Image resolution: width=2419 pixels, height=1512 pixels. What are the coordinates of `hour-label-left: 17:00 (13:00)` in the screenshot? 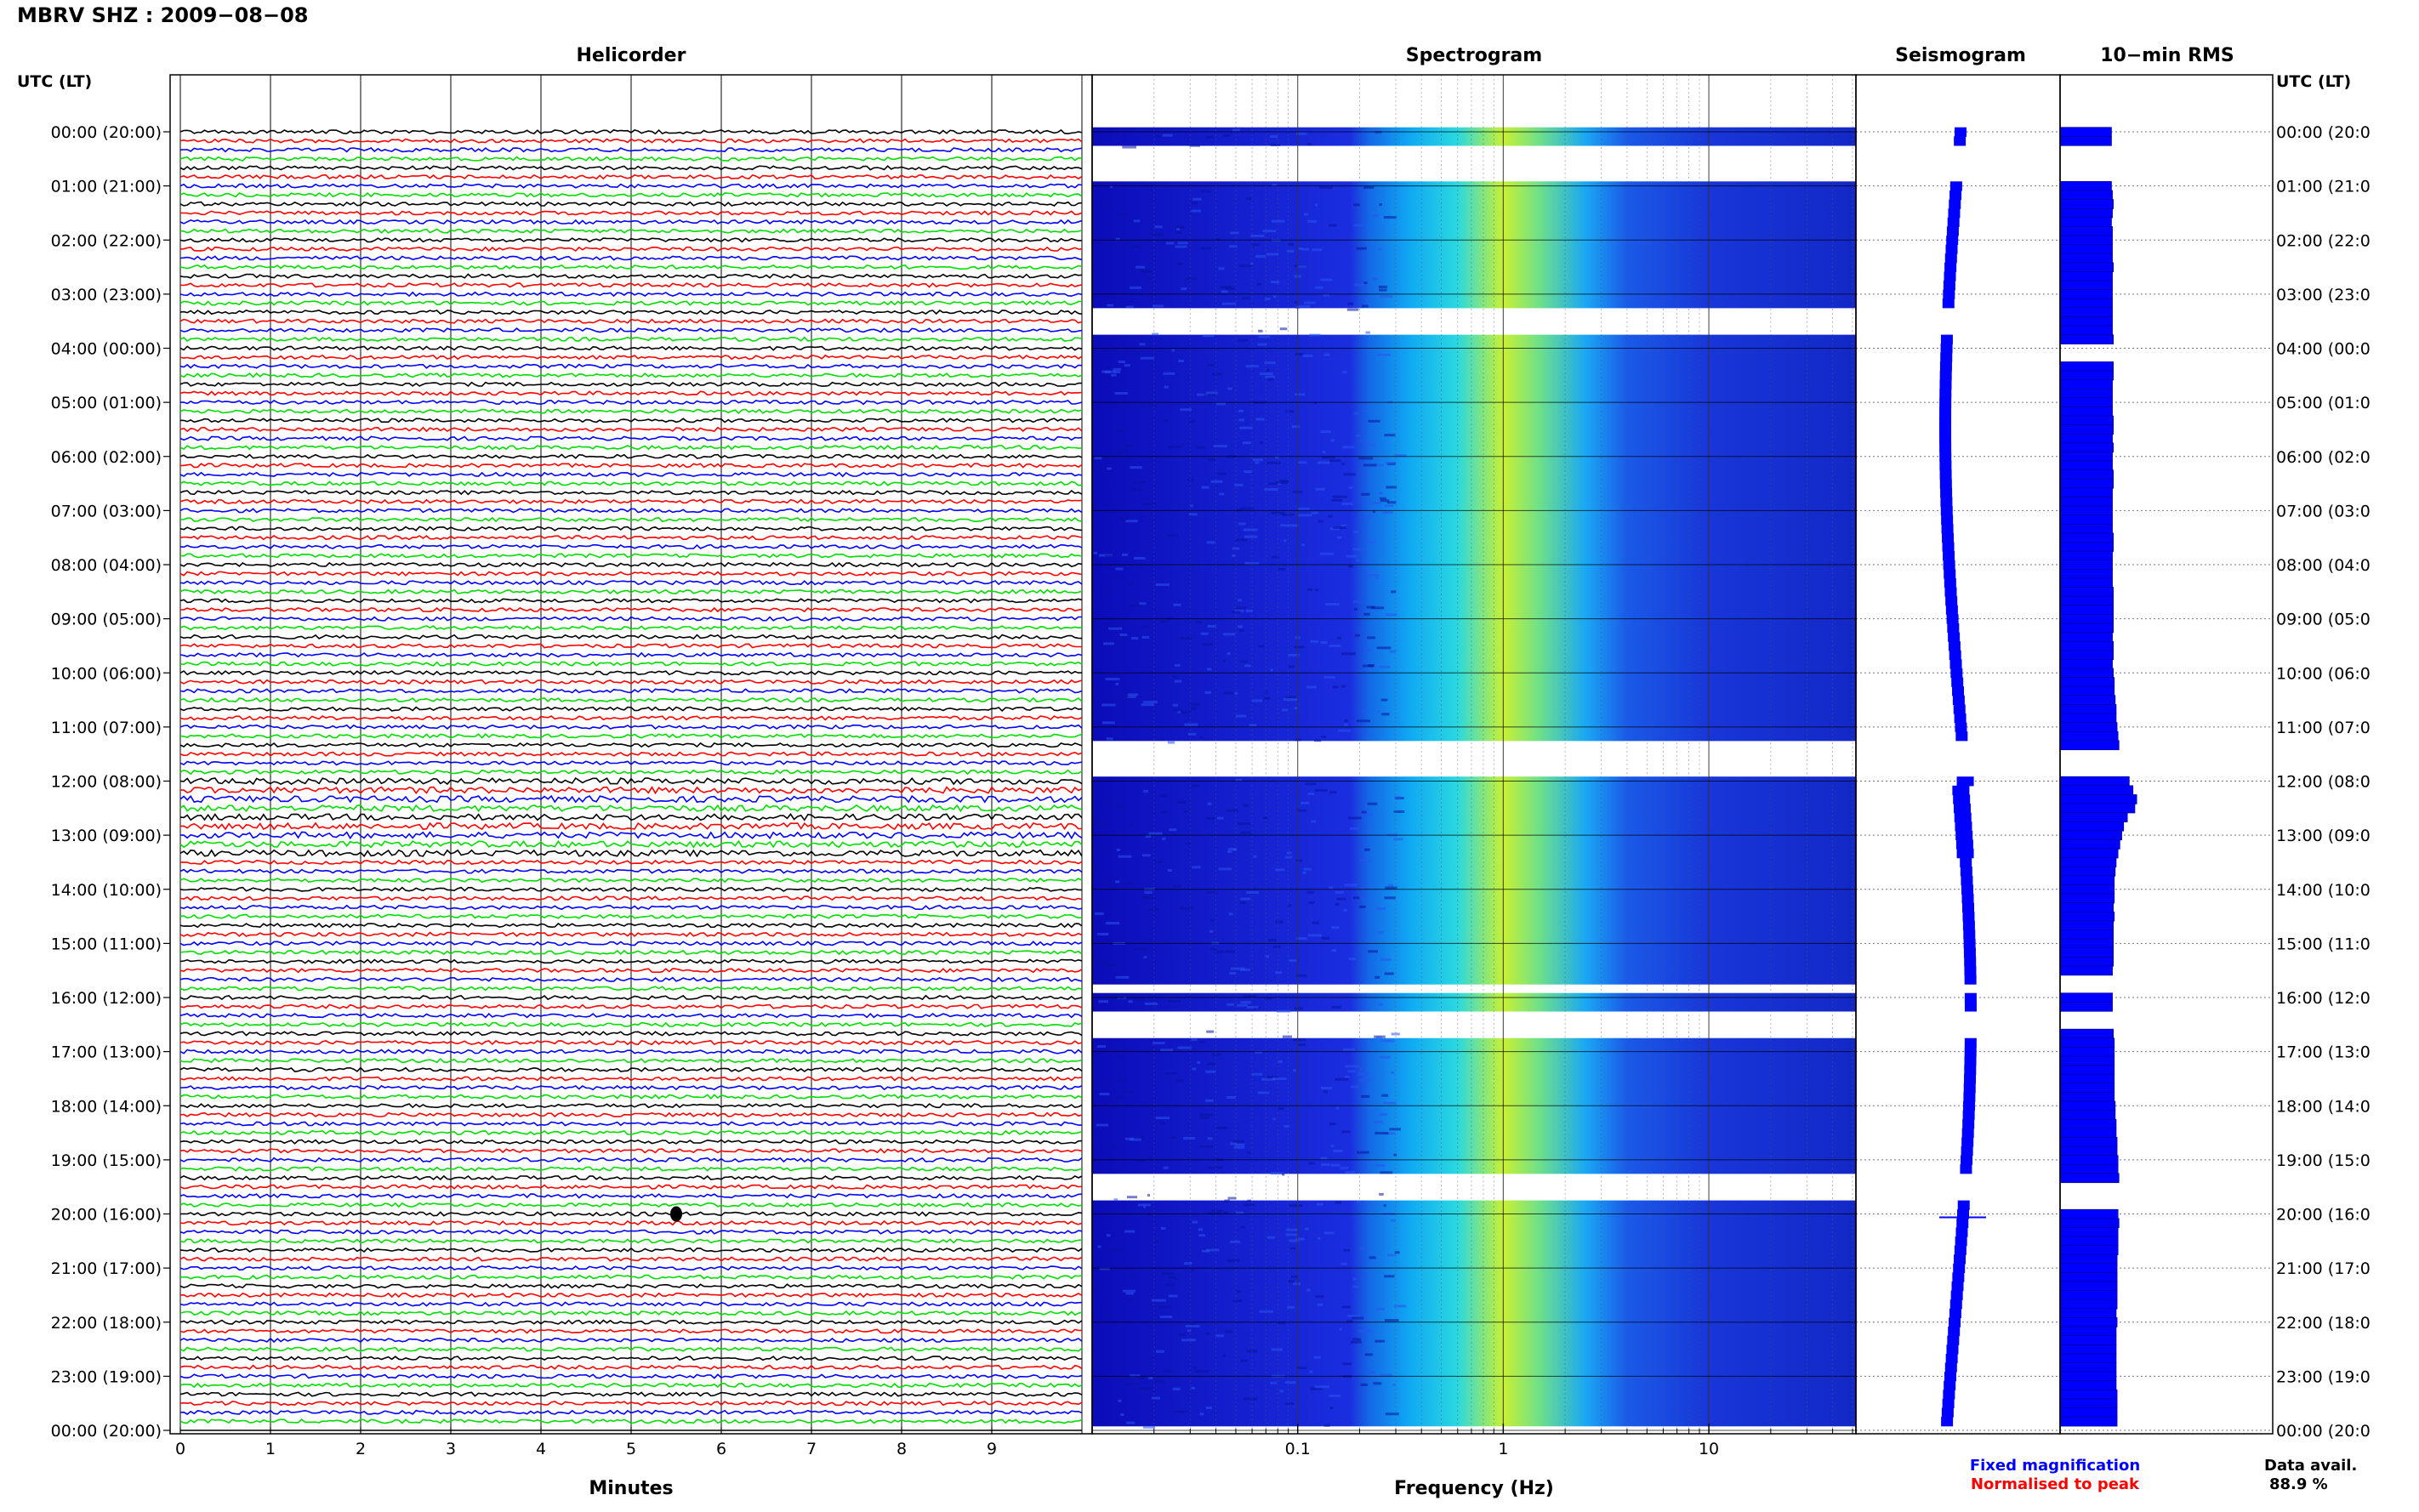 It's located at (106, 1052).